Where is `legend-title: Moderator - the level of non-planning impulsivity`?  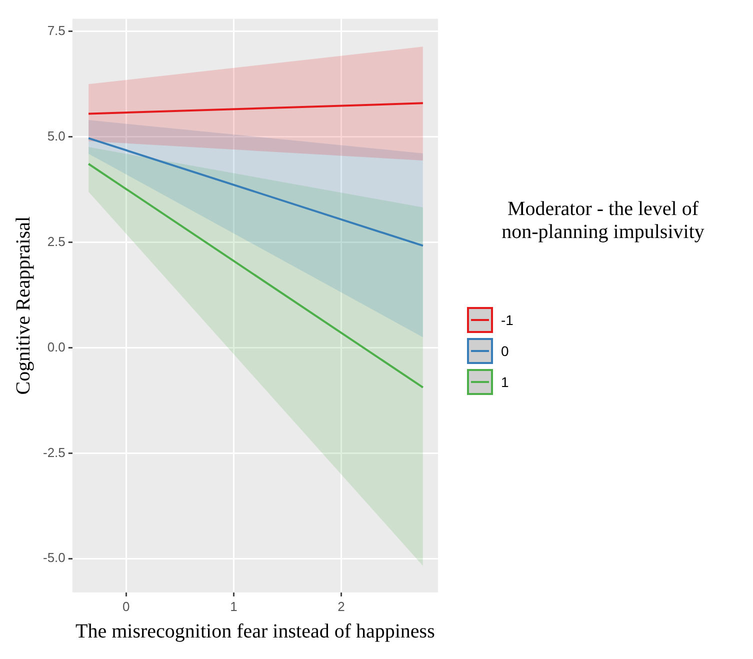 legend-title: Moderator - the level of non-planning impulsivity is located at coordinates (603, 221).